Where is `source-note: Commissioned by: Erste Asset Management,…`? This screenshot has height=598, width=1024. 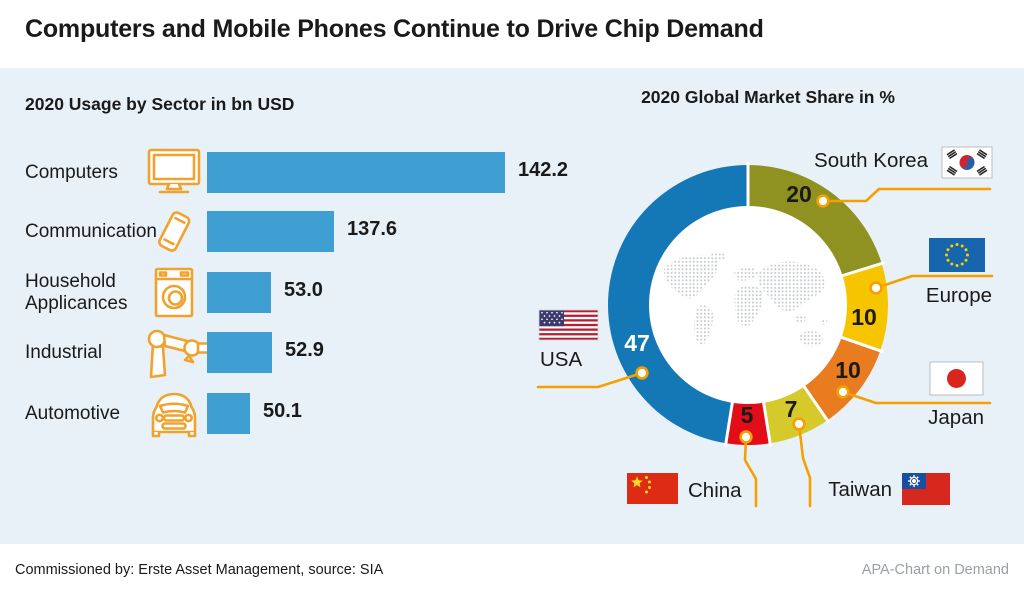 source-note: Commissioned by: Erste Asset Management,… is located at coordinates (199, 570).